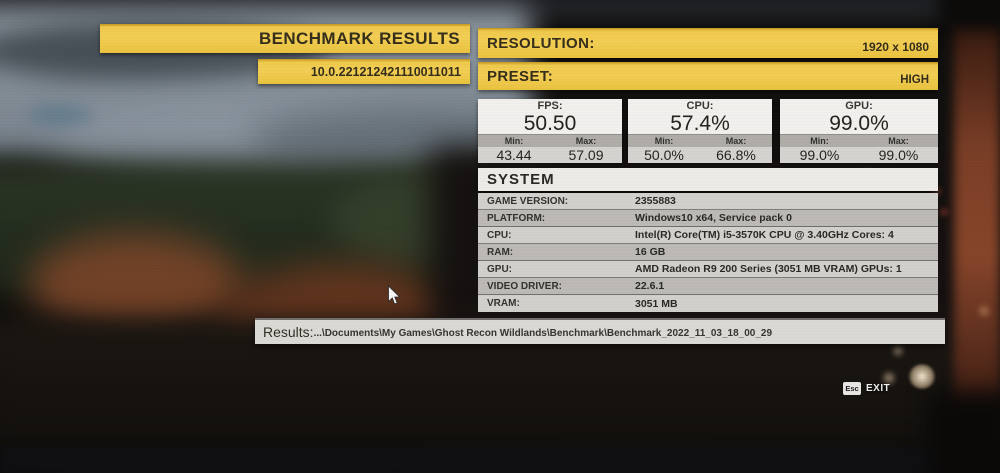 Image resolution: width=1000 pixels, height=473 pixels. I want to click on resolution-banner: RESOLUTION: 1920 x 1080, so click(708, 43).